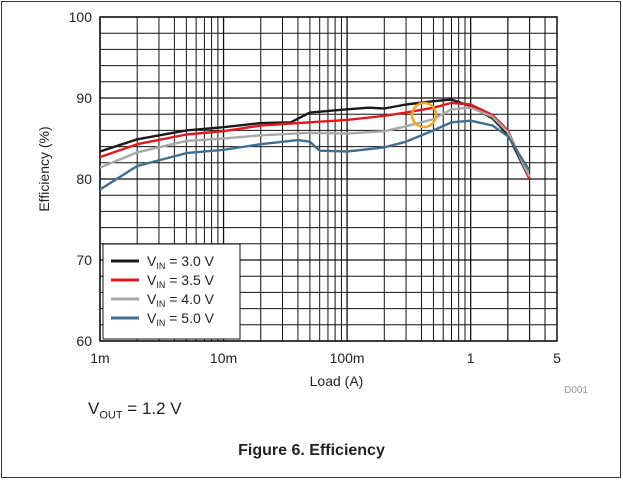  Describe the element at coordinates (181, 262) in the screenshot. I see `legend-label: VIN = 3.0 V` at that location.